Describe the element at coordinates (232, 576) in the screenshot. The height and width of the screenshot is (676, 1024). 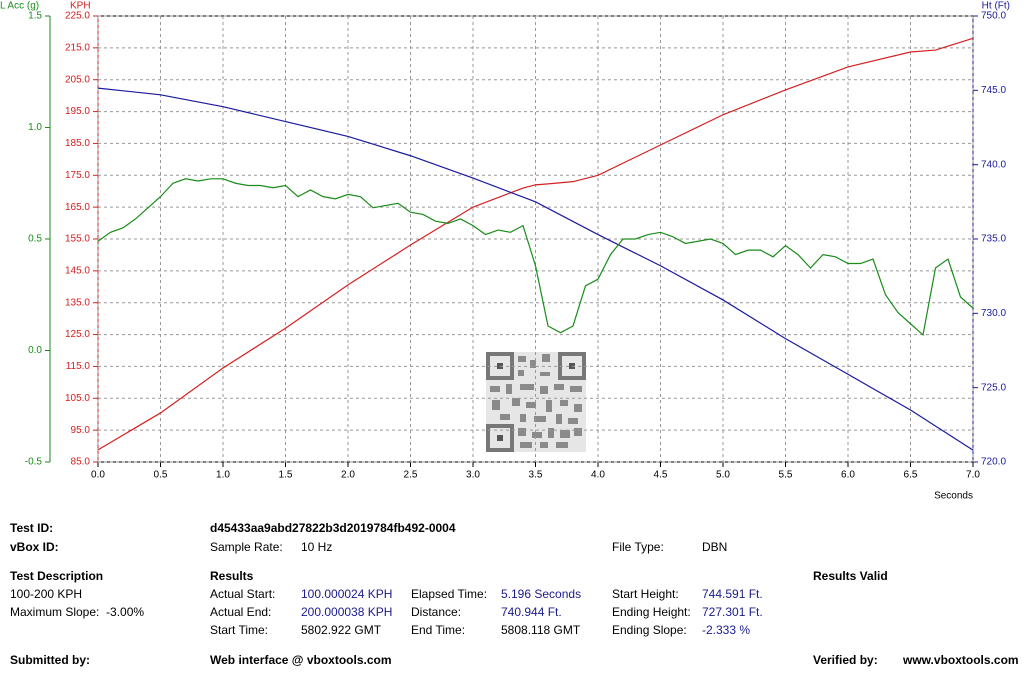
I see `heading: Results` at that location.